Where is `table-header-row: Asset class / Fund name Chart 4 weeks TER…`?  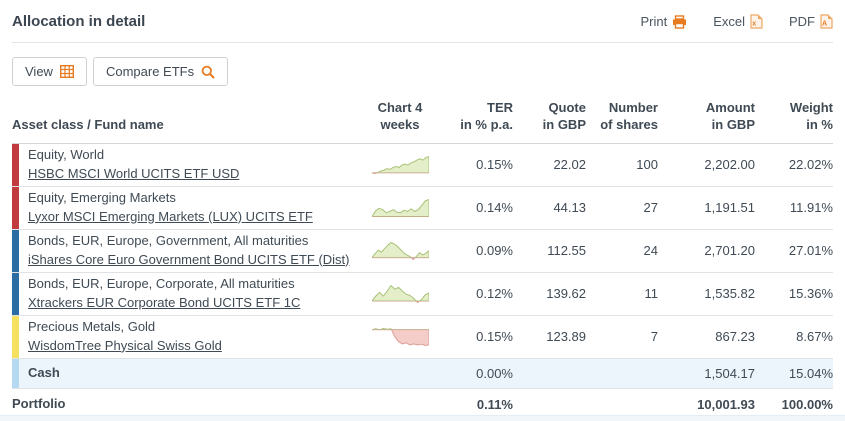
table-header-row: Asset class / Fund name Chart 4 weeks TER… is located at coordinates (422, 117).